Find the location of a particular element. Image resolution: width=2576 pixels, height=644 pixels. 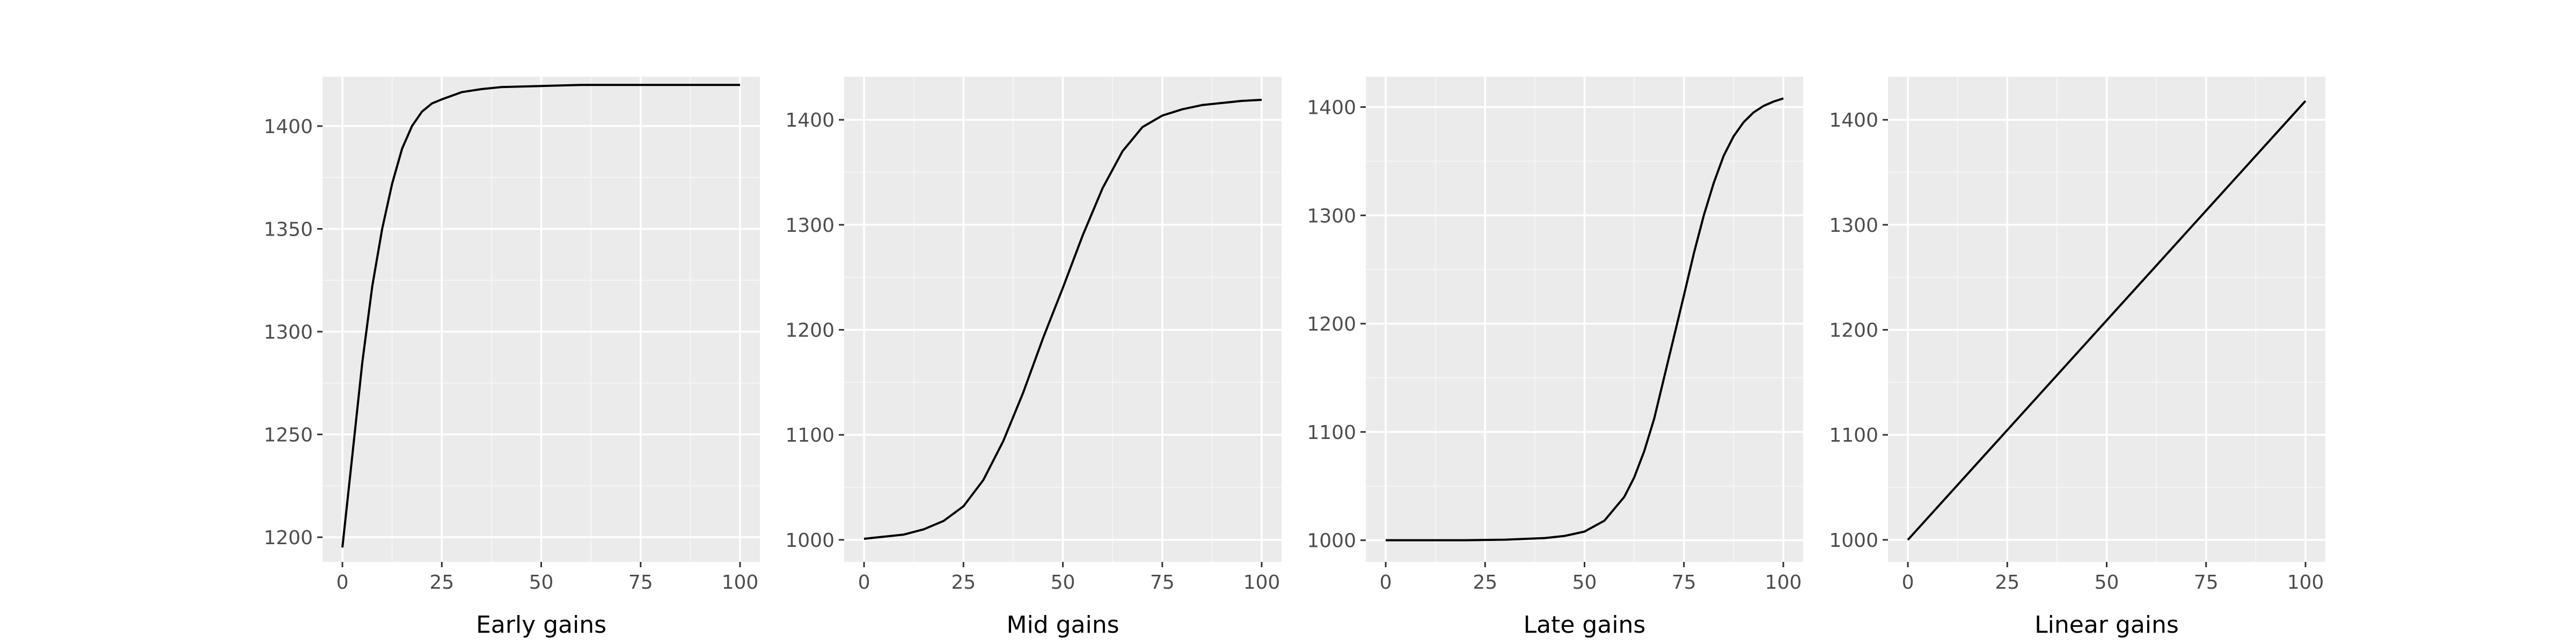

x-axis-title: Linear gains is located at coordinates (2107, 625).